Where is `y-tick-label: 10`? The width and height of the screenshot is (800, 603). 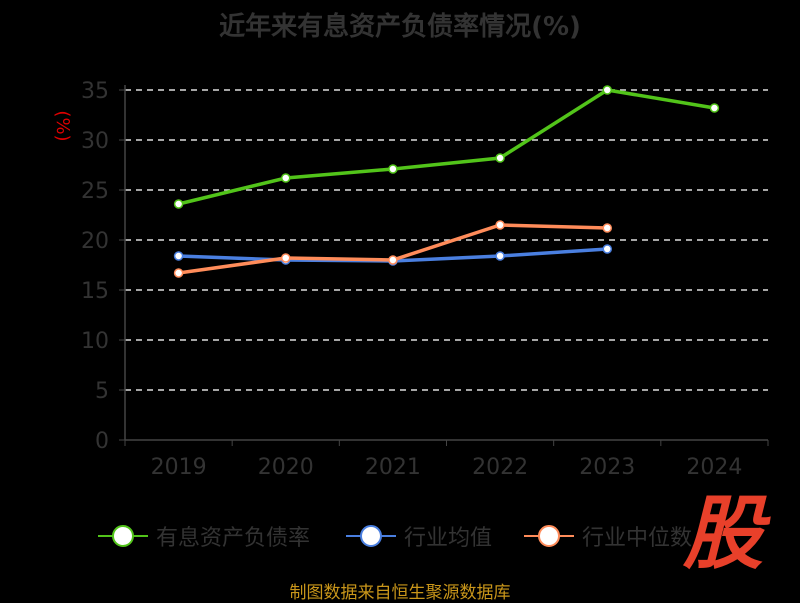 y-tick-label: 10 is located at coordinates (95, 341).